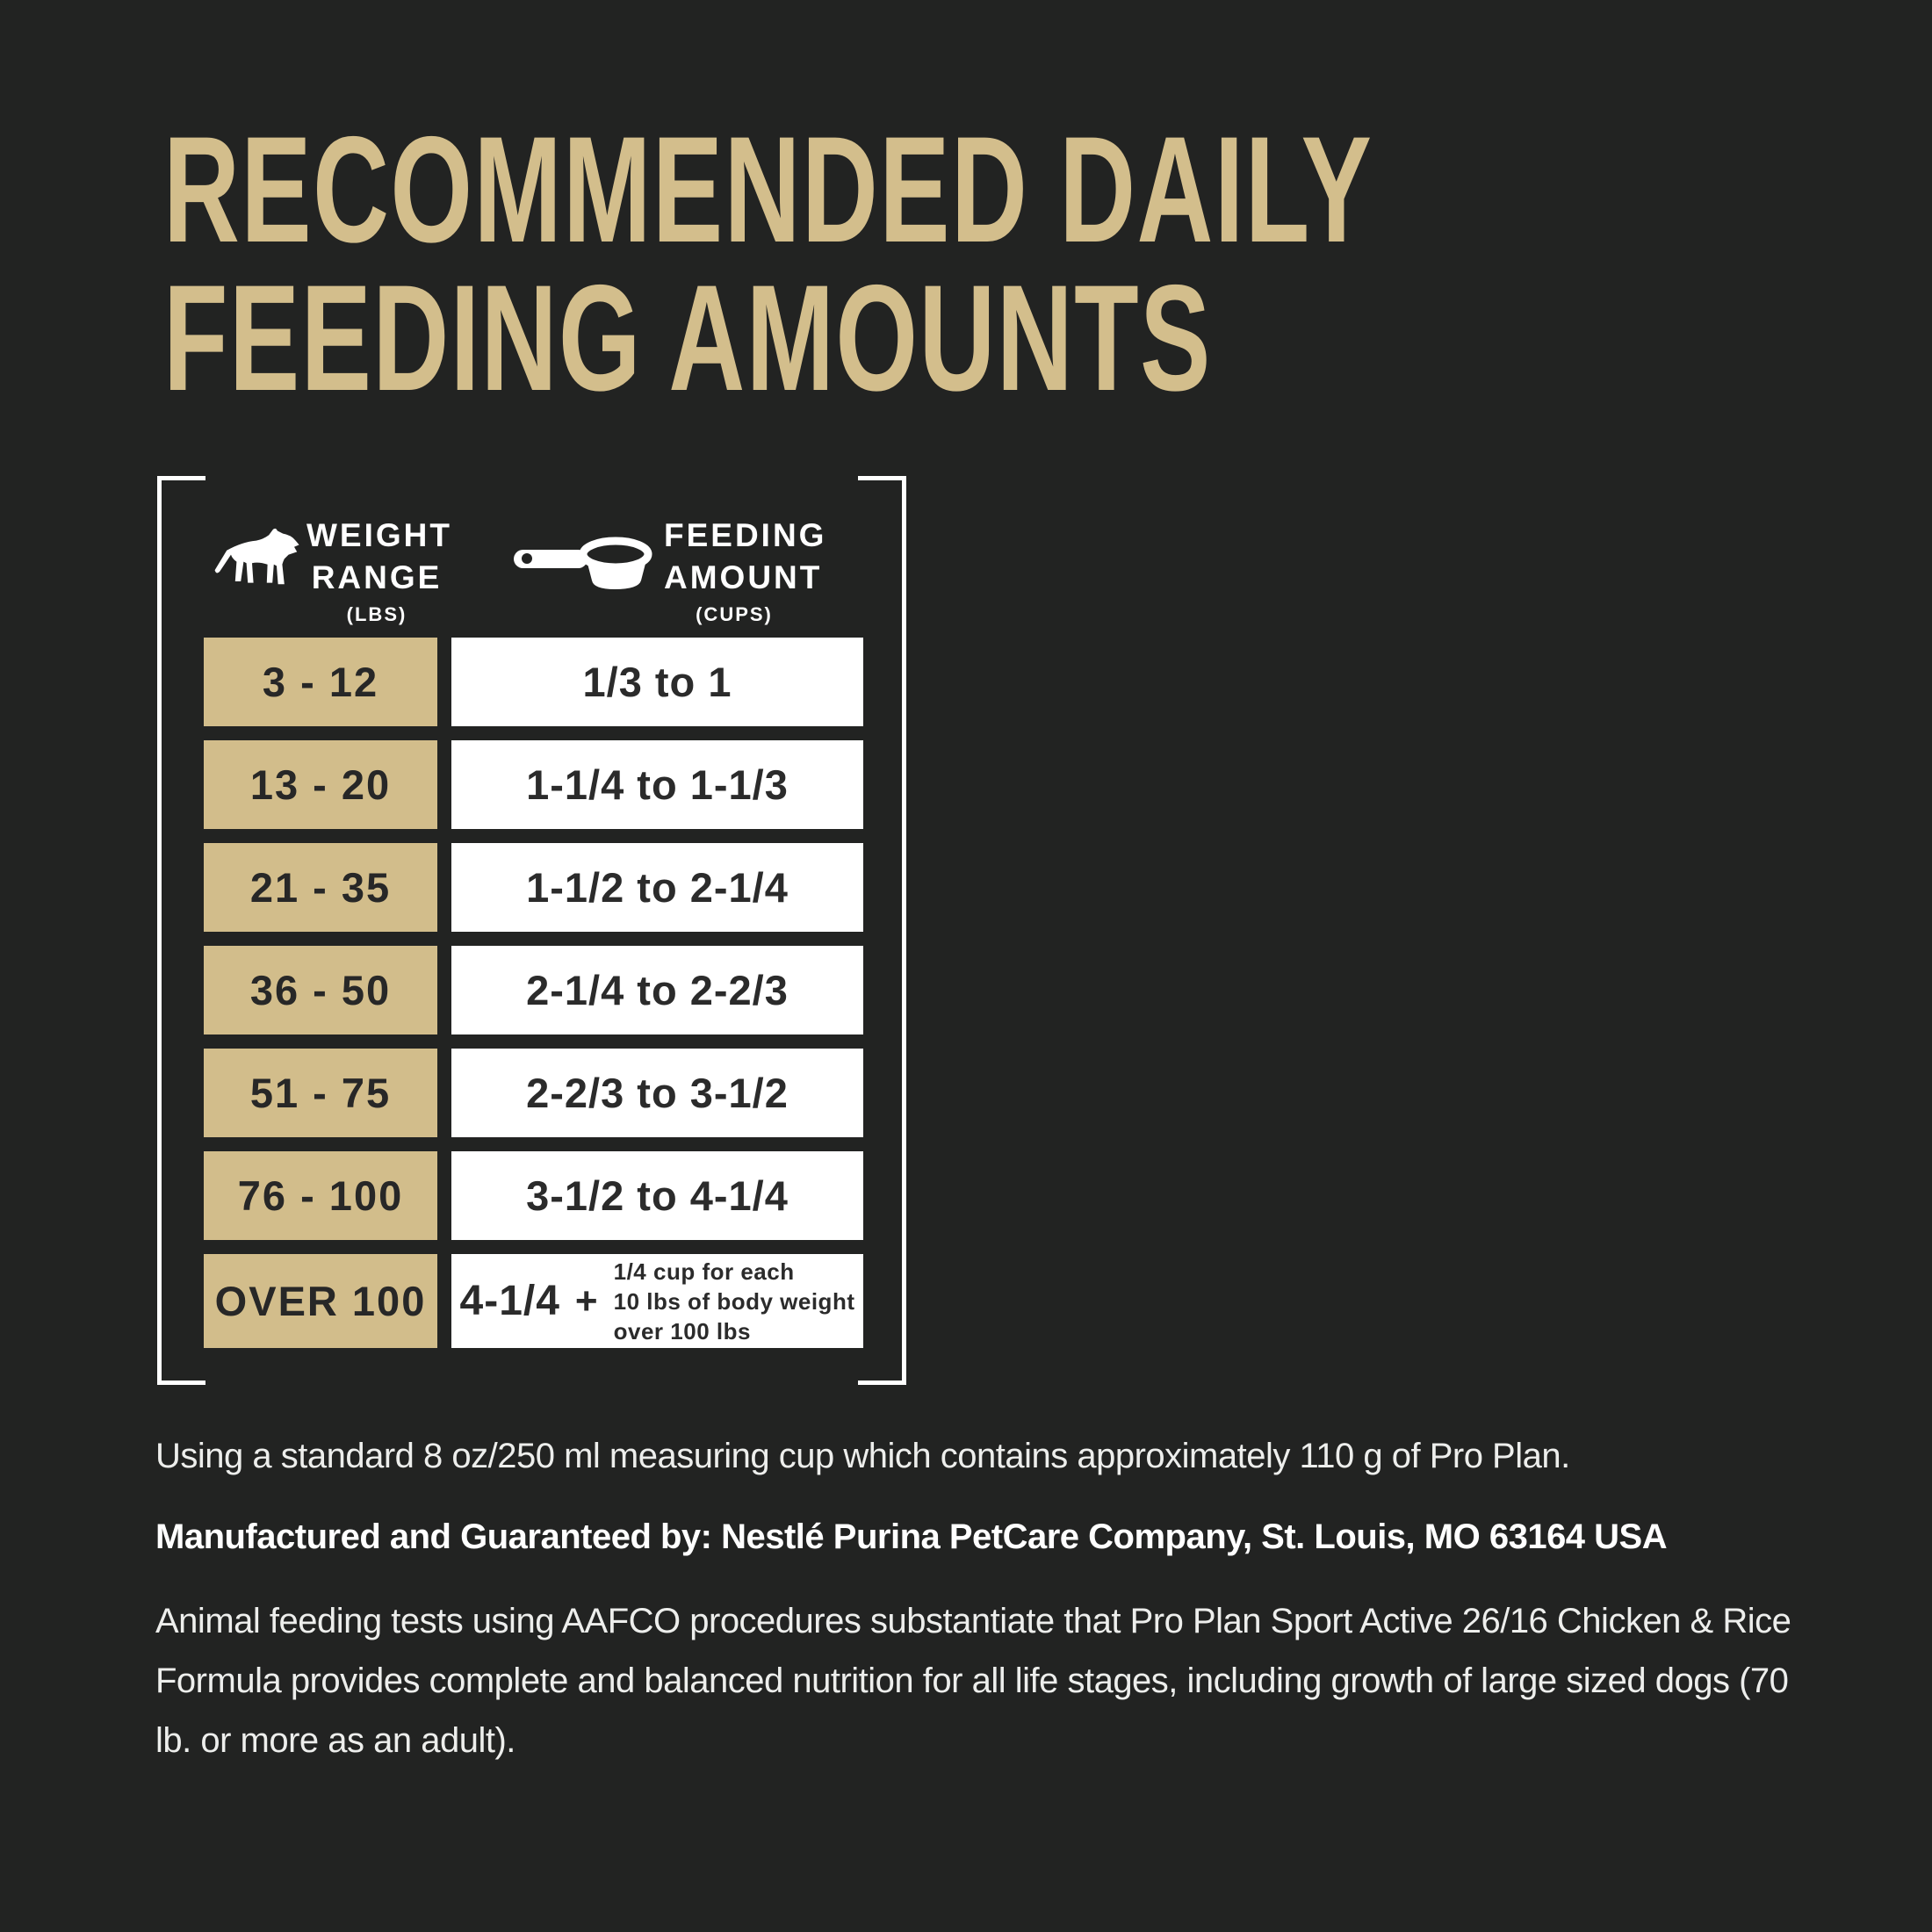 This screenshot has width=1932, height=1932. Describe the element at coordinates (320, 1301) in the screenshot. I see `weight-cell: OVER 100` at that location.